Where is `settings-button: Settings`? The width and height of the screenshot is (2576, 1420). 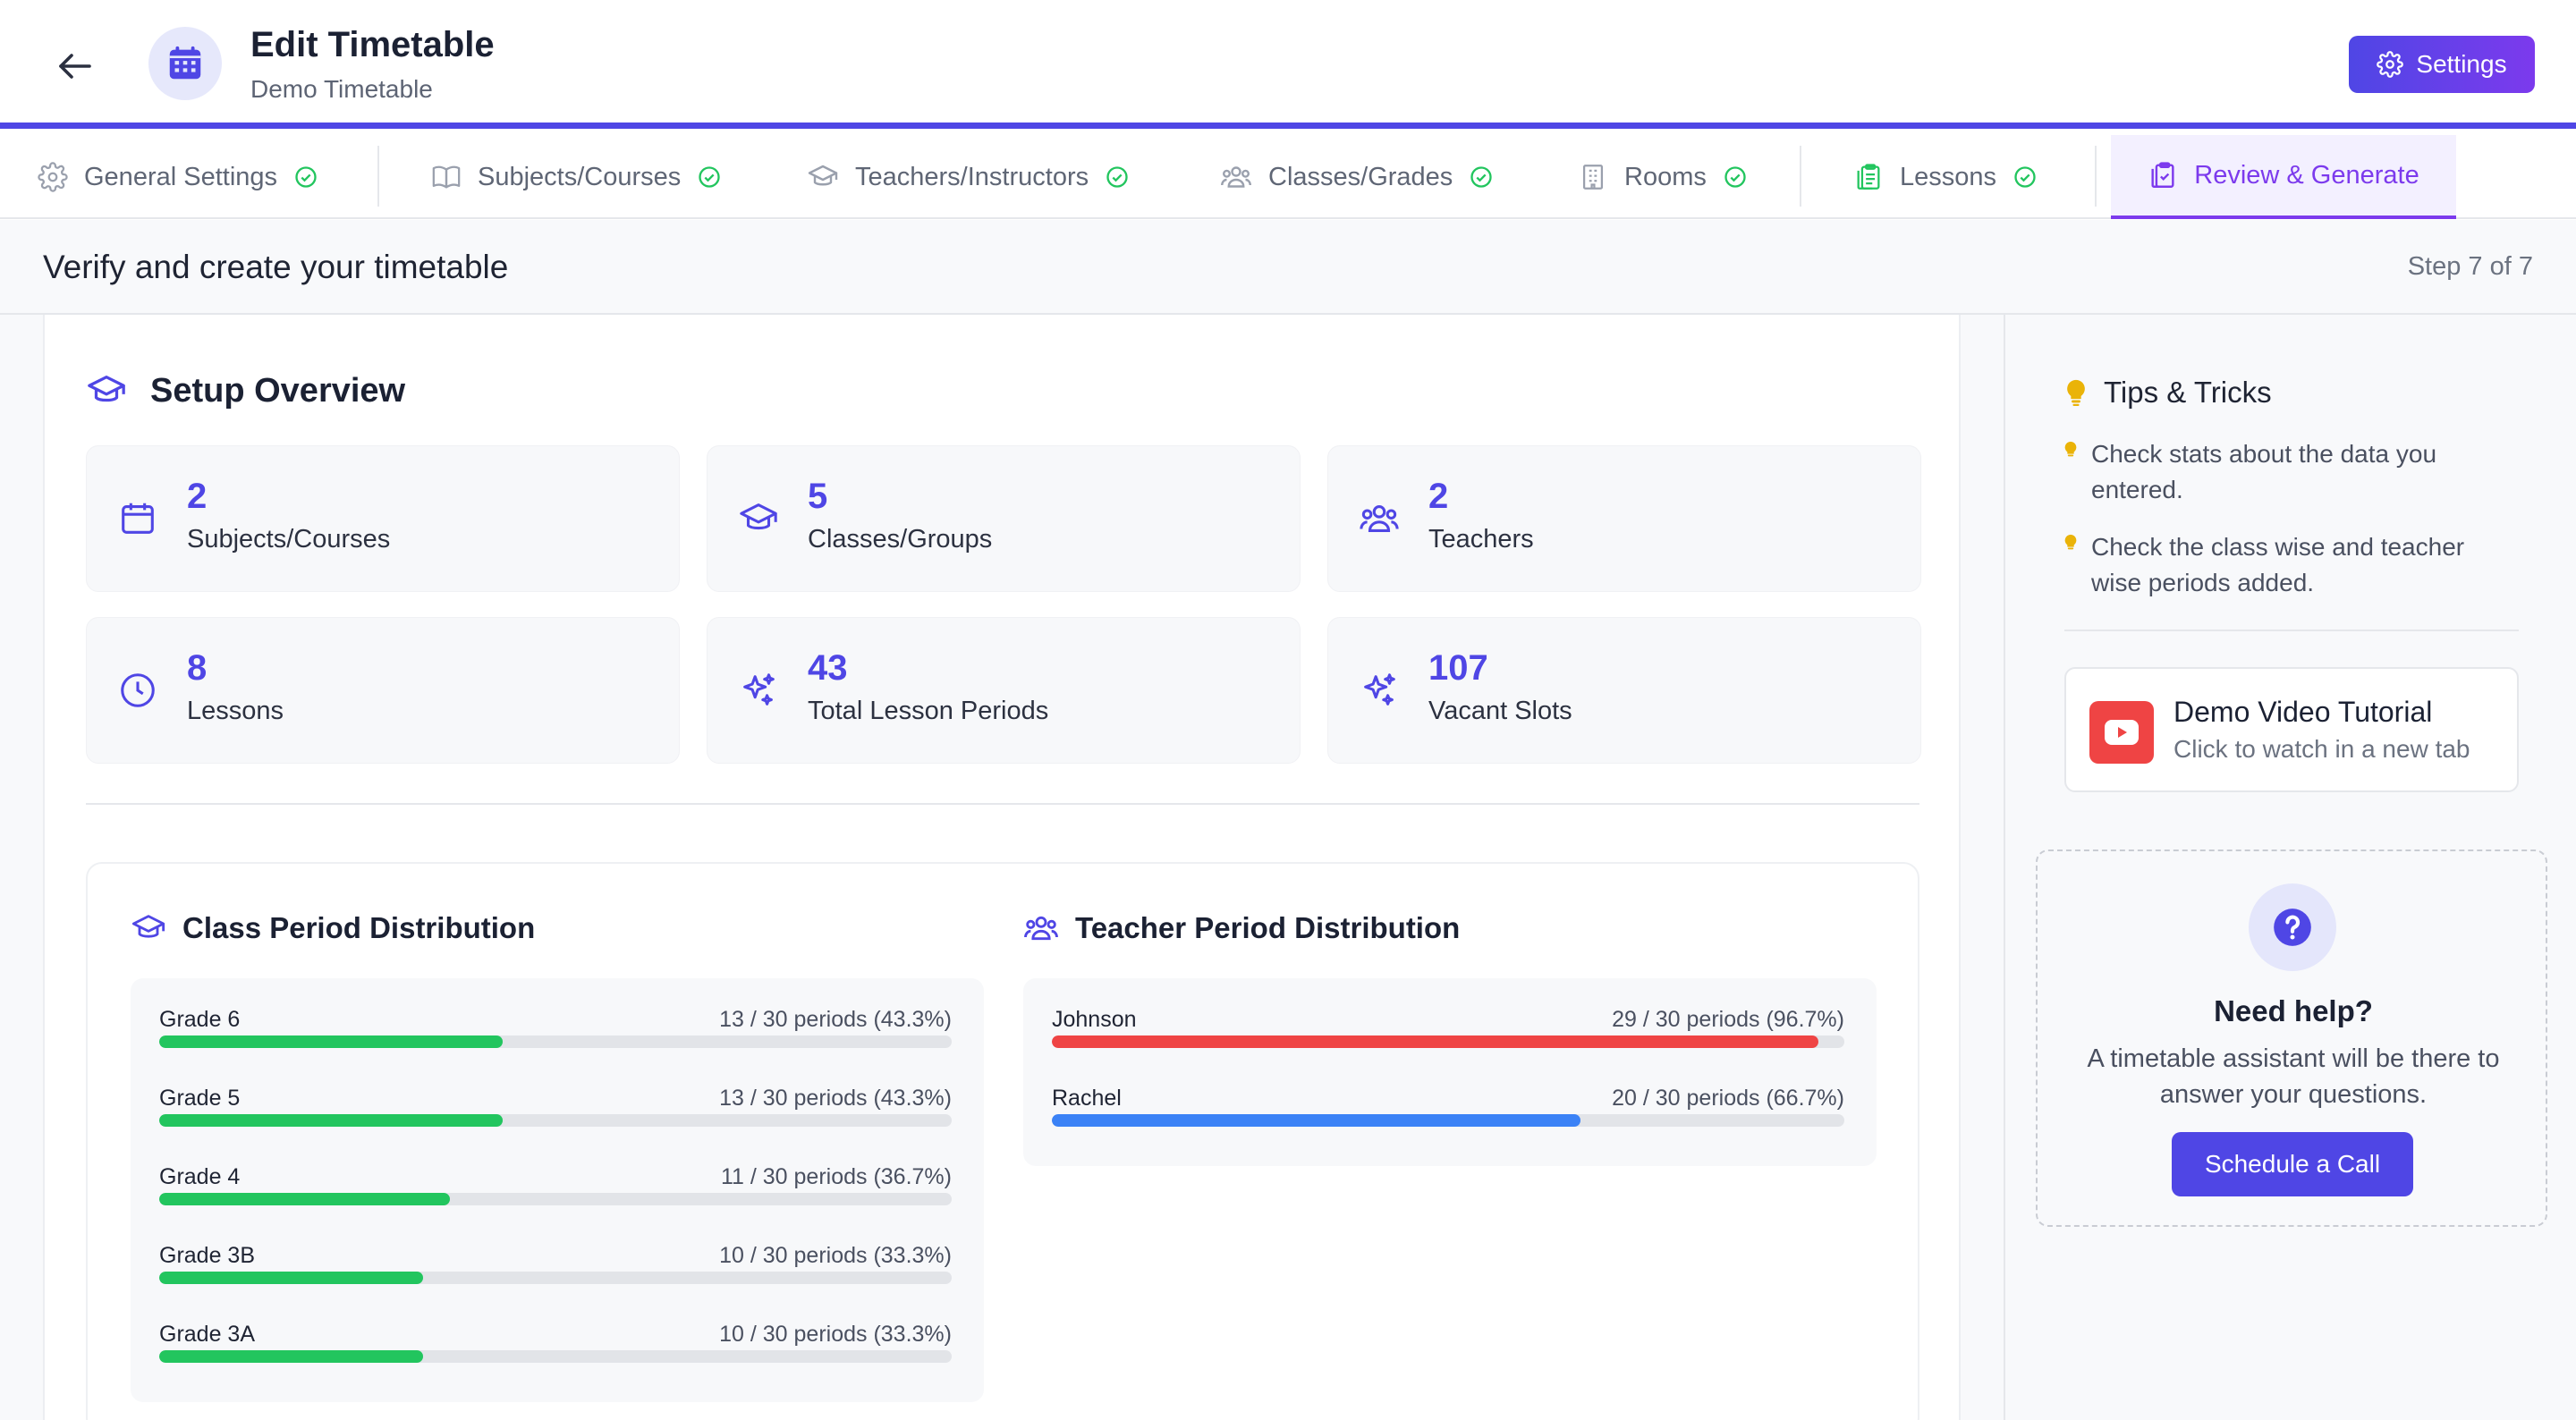
settings-button: Settings is located at coordinates (2442, 64).